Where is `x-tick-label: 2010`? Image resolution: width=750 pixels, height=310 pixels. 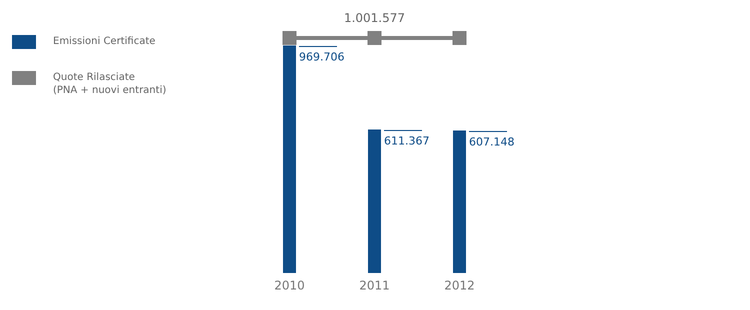 x-tick-label: 2010 is located at coordinates (289, 285).